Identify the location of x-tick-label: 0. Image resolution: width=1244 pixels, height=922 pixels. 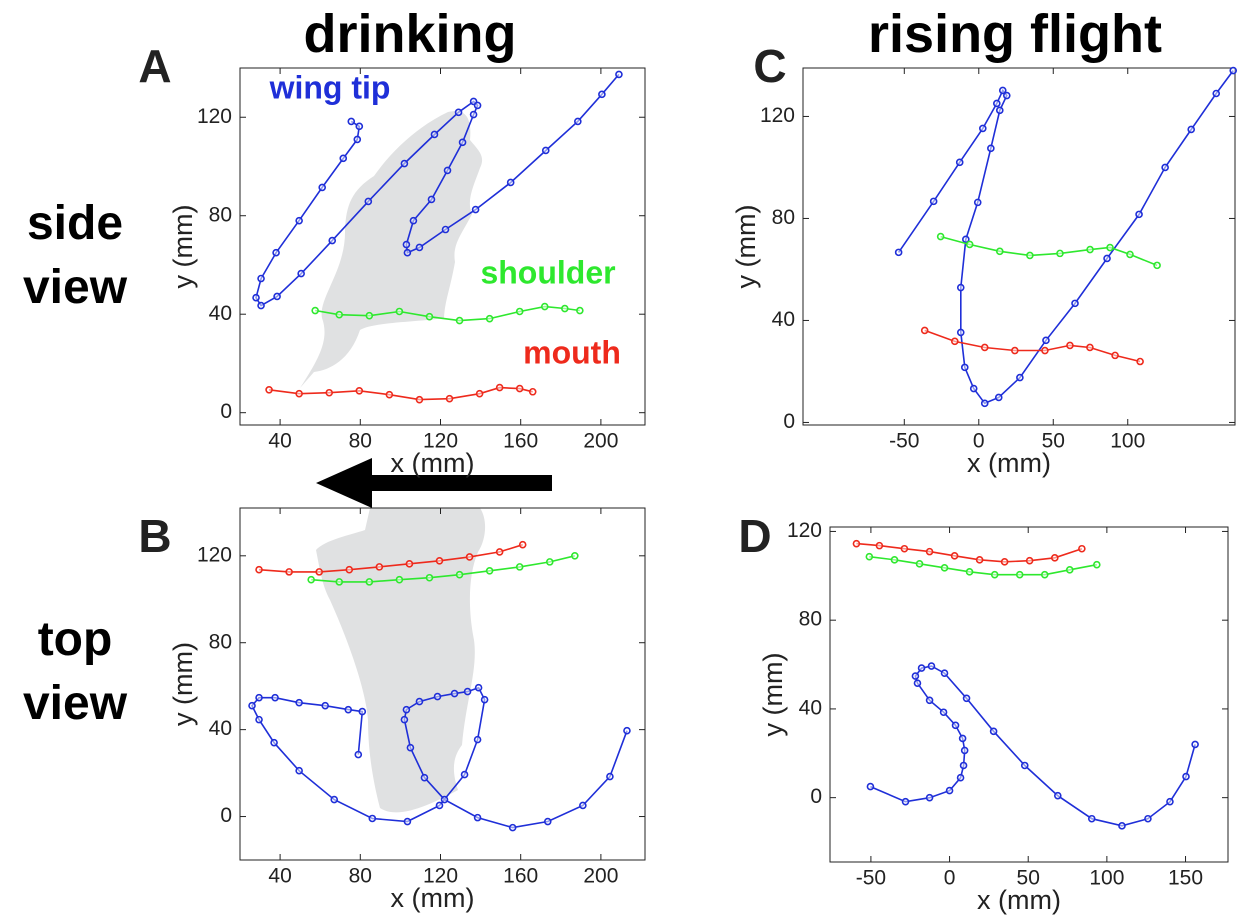
(979, 441).